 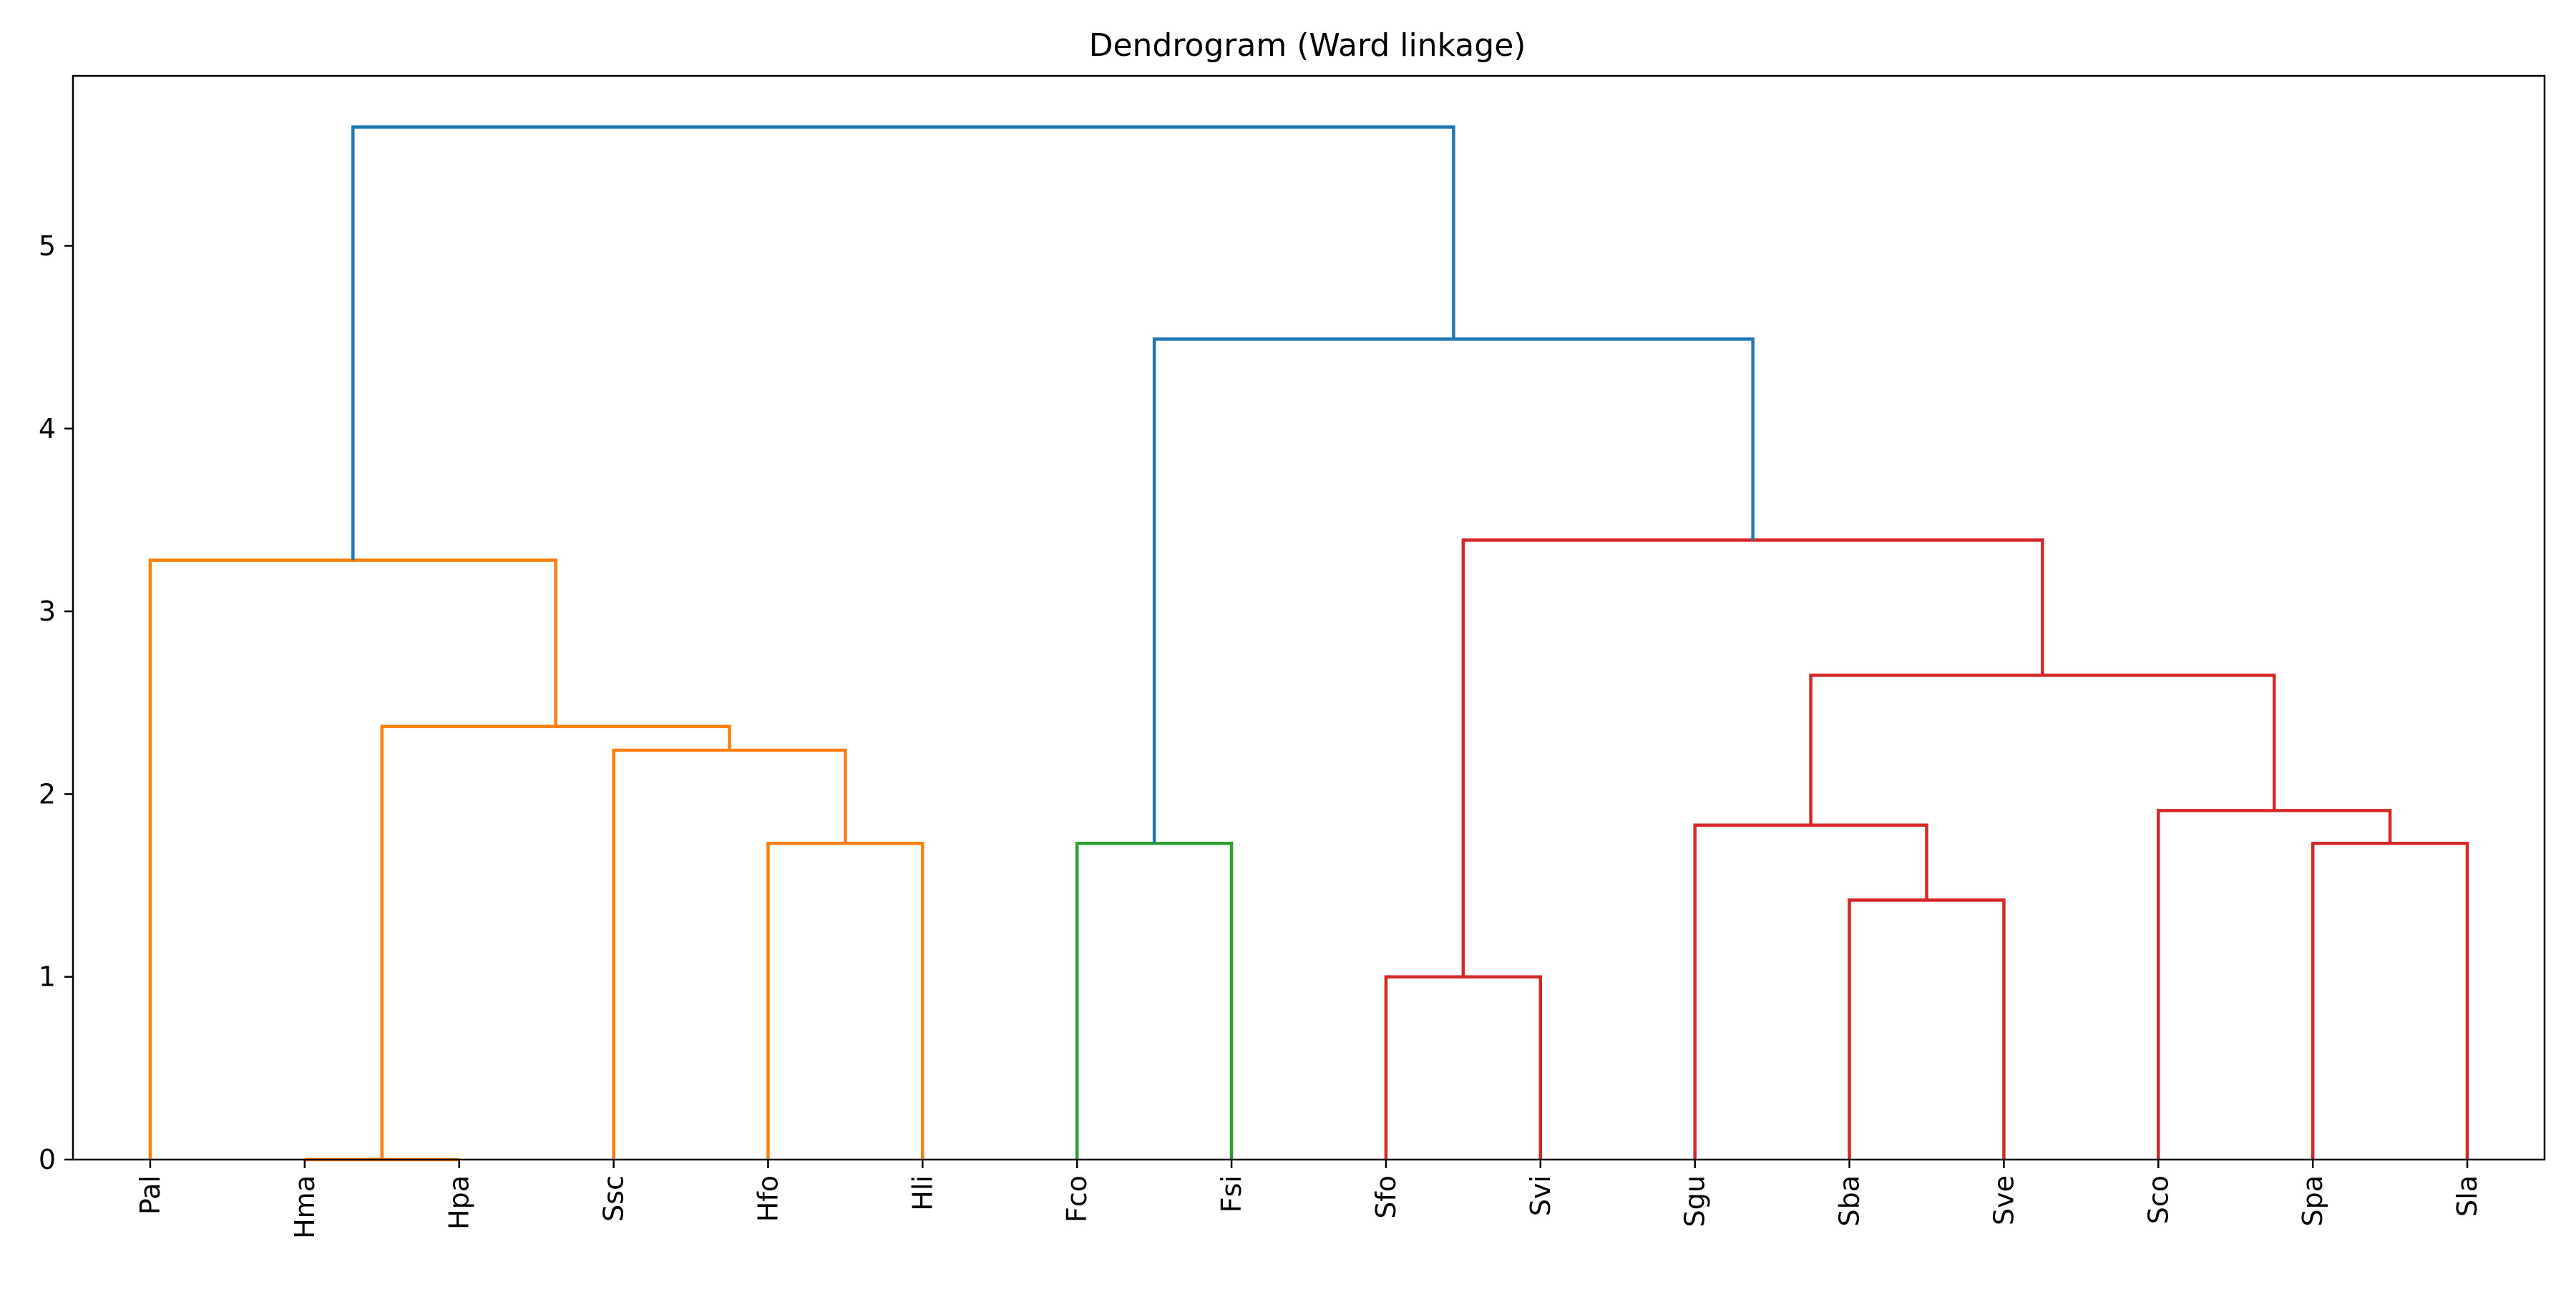 I want to click on y-tick-label: 0, so click(x=48, y=1159).